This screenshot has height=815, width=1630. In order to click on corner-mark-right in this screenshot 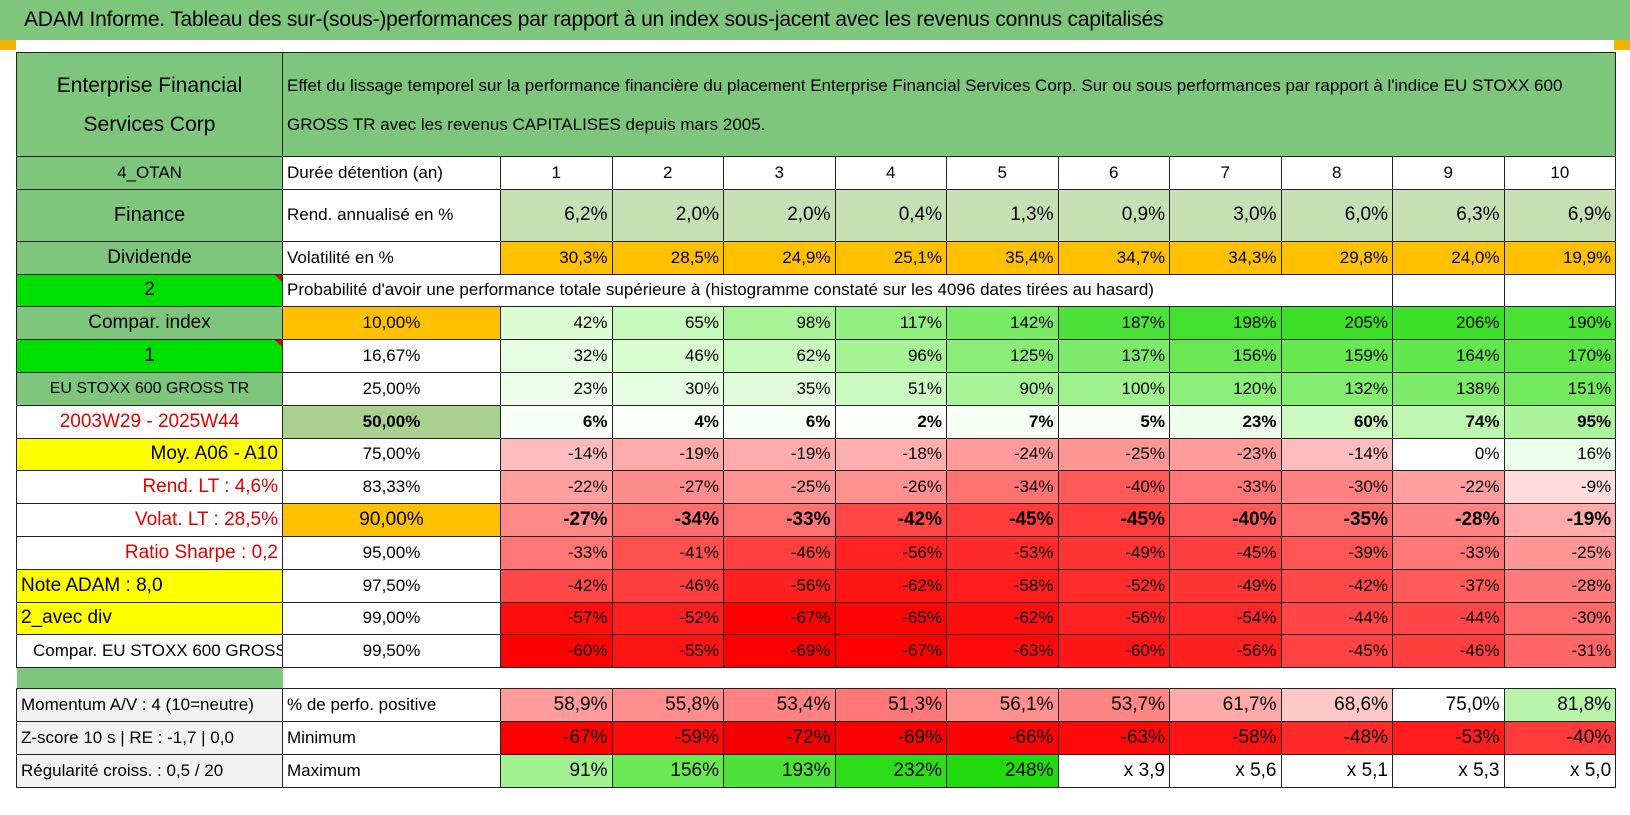, I will do `click(1622, 45)`.